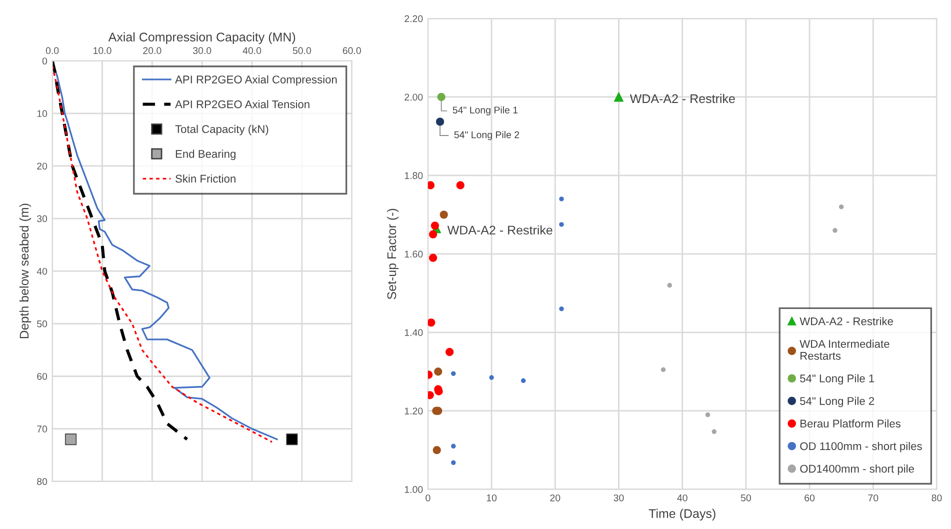  What do you see at coordinates (202, 38) in the screenshot?
I see `x-axis-title: Axial Compression Capacity (MN)` at bounding box center [202, 38].